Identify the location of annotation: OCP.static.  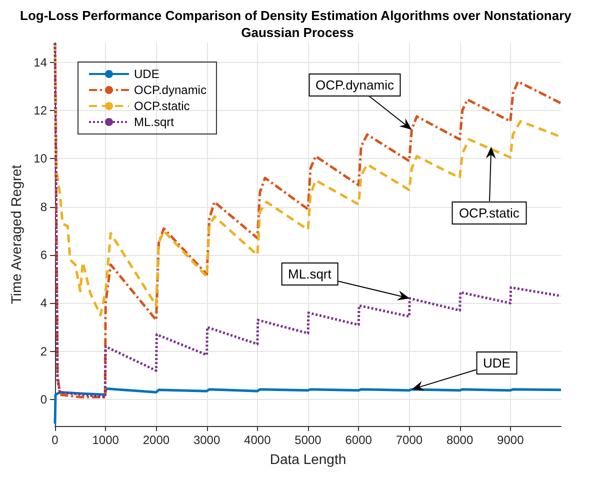
(489, 212).